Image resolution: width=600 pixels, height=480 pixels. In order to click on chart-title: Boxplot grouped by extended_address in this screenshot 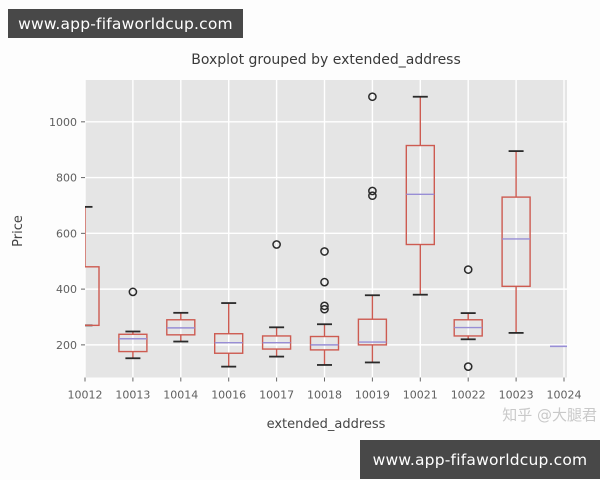, I will do `click(326, 60)`.